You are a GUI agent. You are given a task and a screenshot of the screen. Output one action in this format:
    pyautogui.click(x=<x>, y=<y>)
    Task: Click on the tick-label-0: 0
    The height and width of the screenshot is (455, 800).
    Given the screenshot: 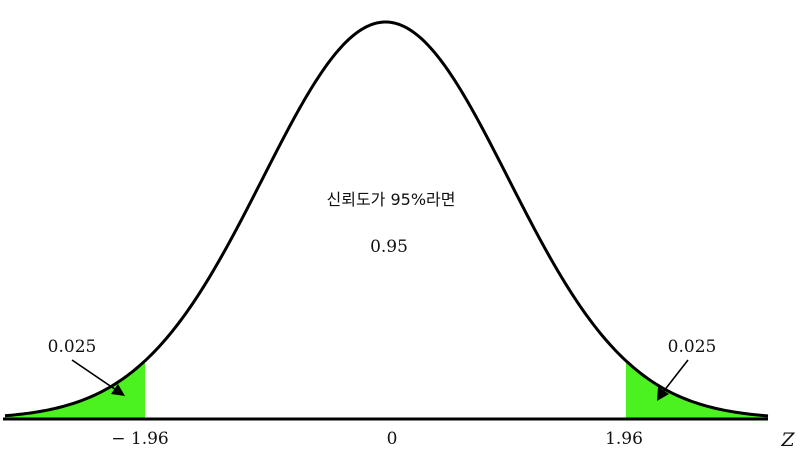 What is the action you would take?
    pyautogui.click(x=392, y=439)
    